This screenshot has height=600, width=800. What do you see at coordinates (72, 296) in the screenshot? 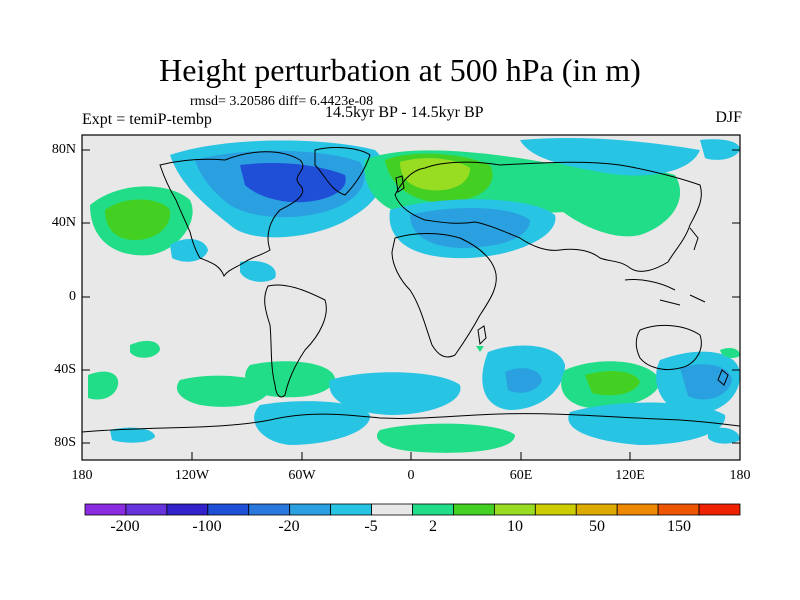
I see `lat-label-0: 0` at bounding box center [72, 296].